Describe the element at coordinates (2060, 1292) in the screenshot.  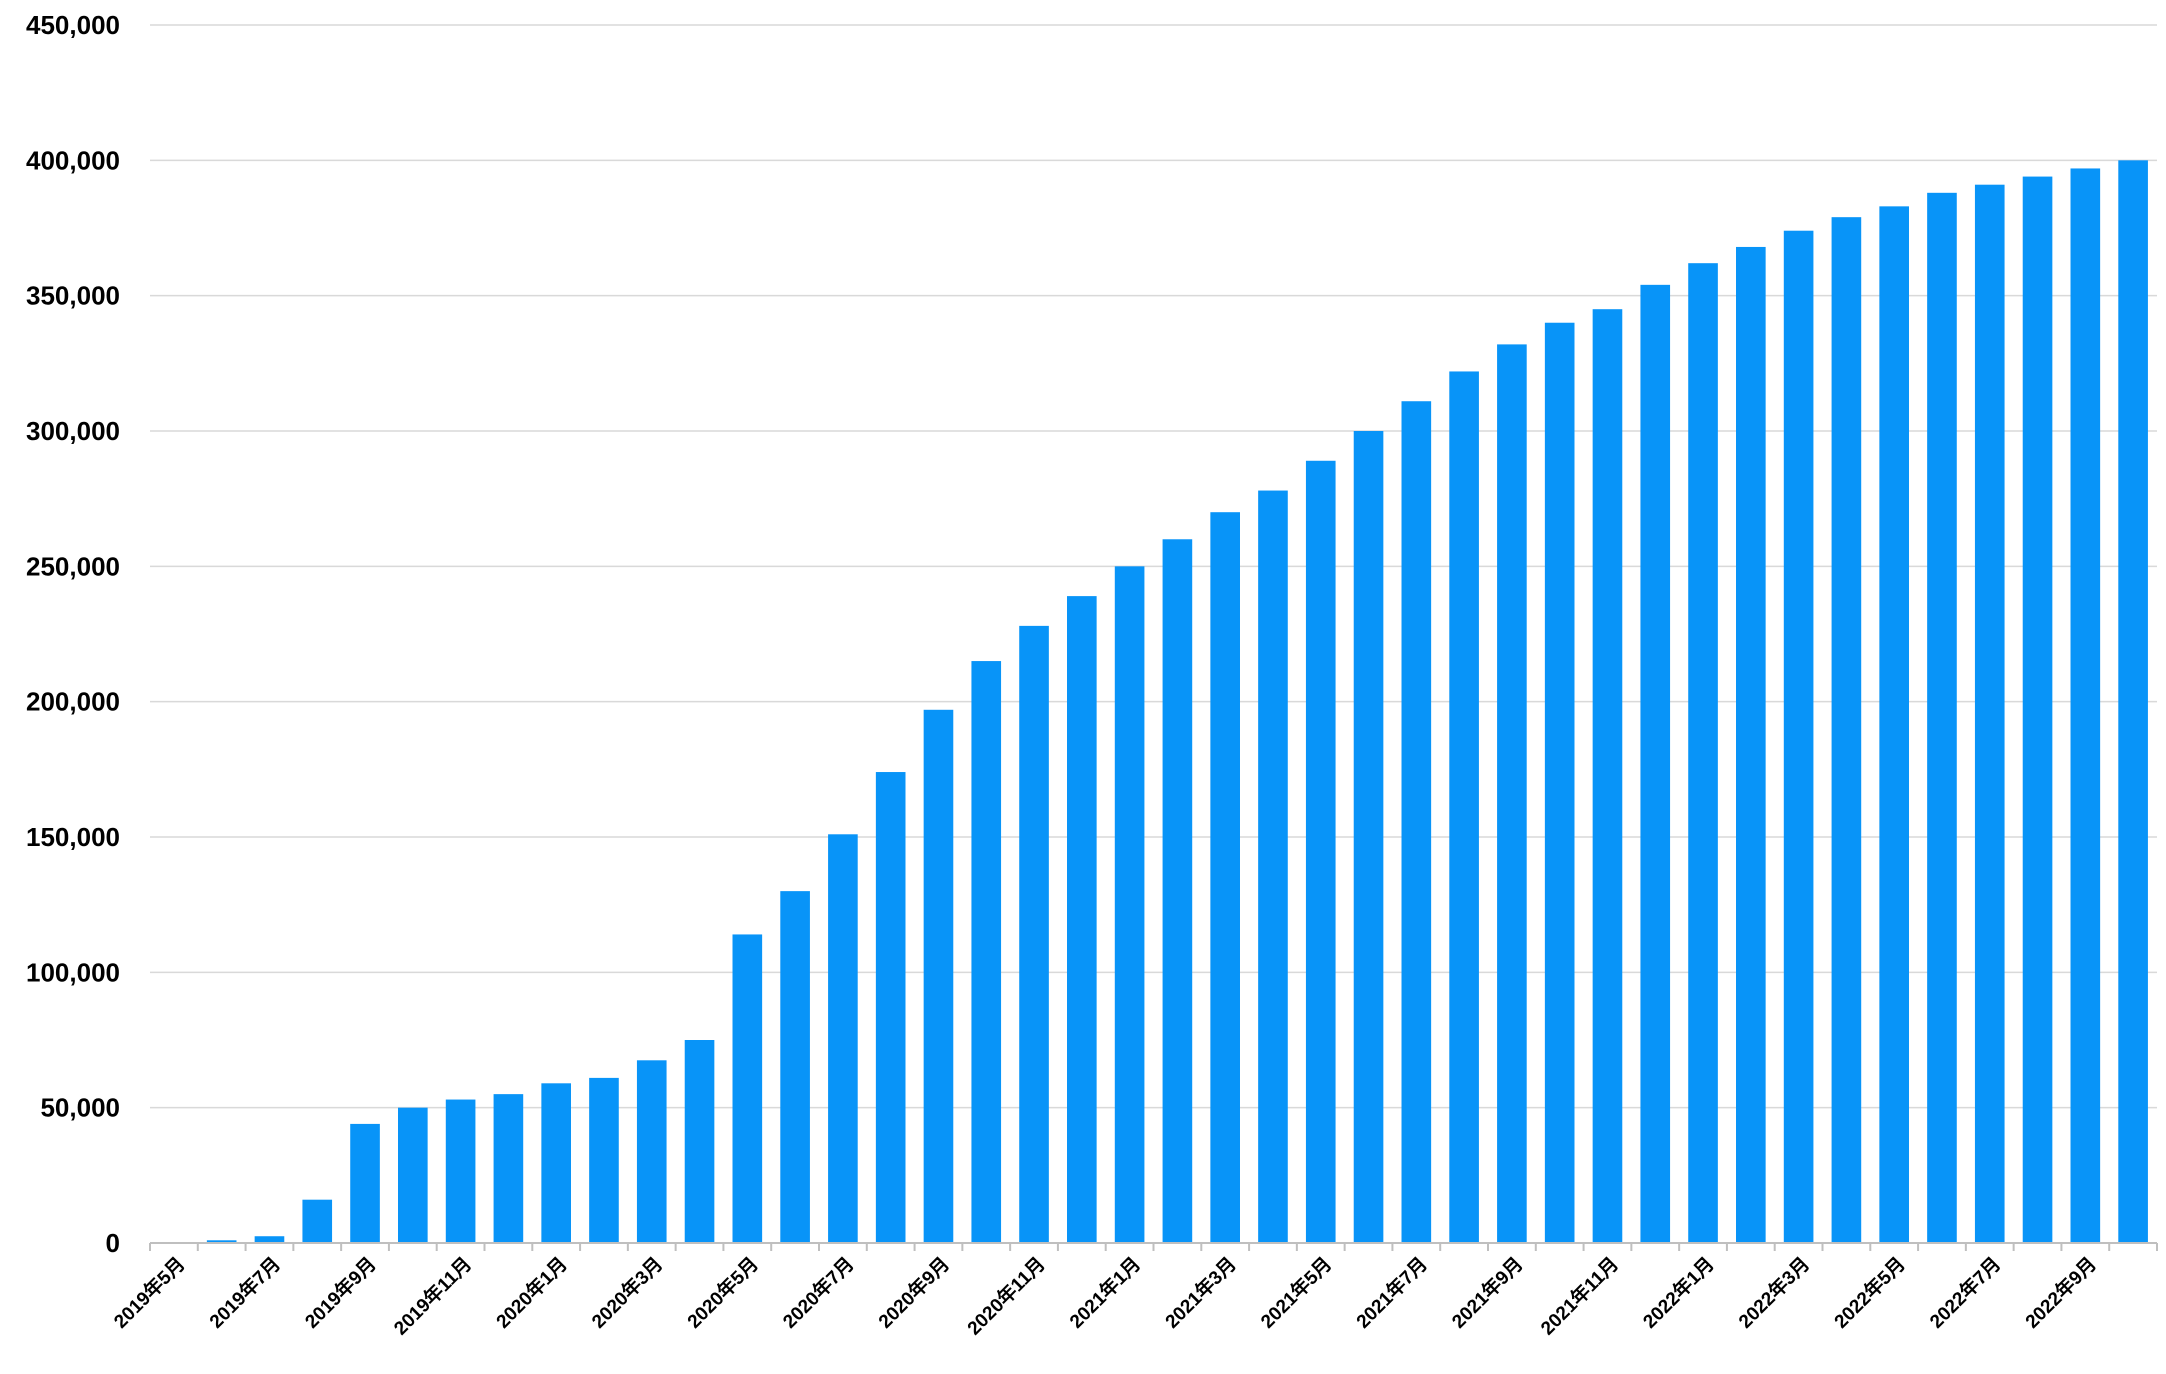
I see `x-tick-label: 2022年9月` at that location.